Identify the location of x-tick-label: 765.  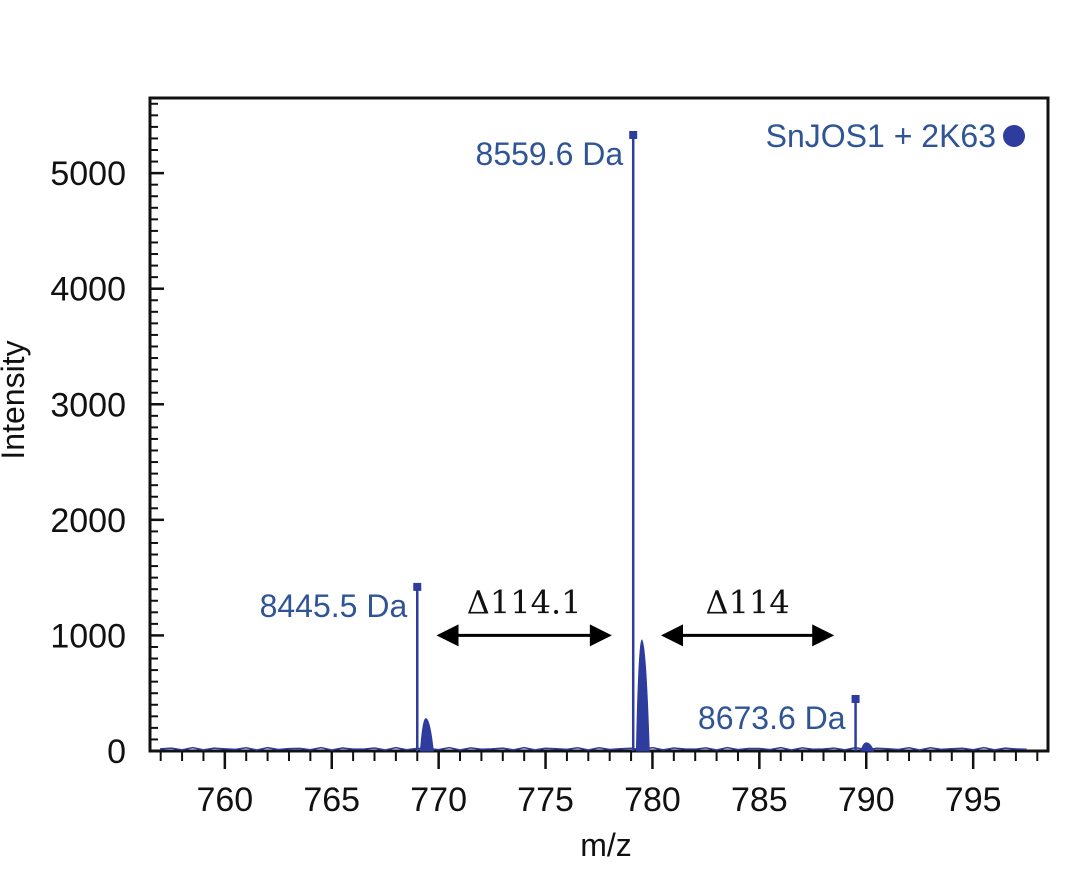
(331, 800).